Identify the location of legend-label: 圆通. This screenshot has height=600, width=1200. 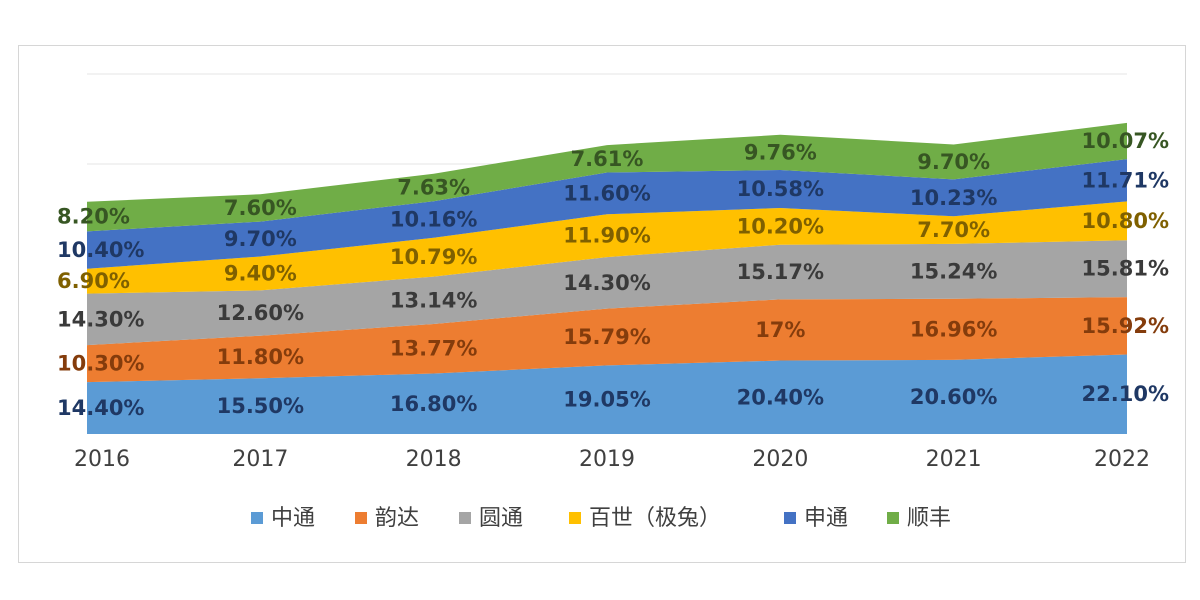
(501, 518).